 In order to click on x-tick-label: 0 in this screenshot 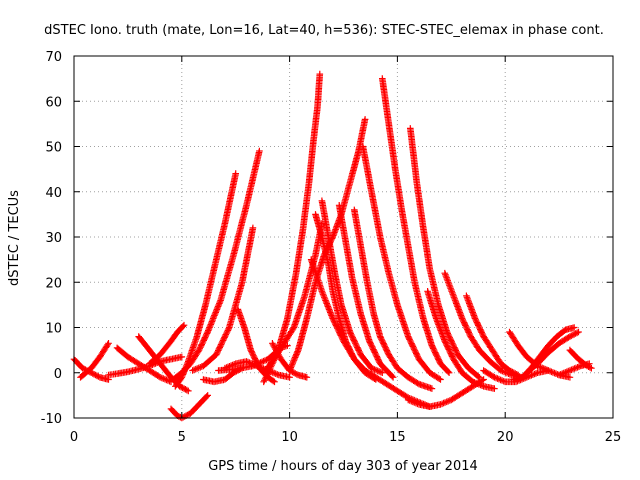, I will do `click(74, 437)`.